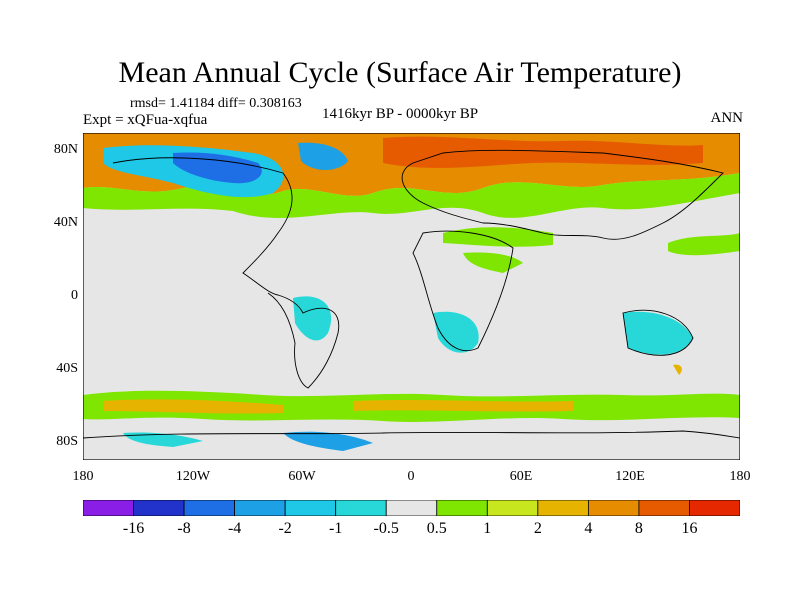 This screenshot has width=800, height=600. What do you see at coordinates (677, 369) in the screenshot?
I see `australia-warm-dot` at bounding box center [677, 369].